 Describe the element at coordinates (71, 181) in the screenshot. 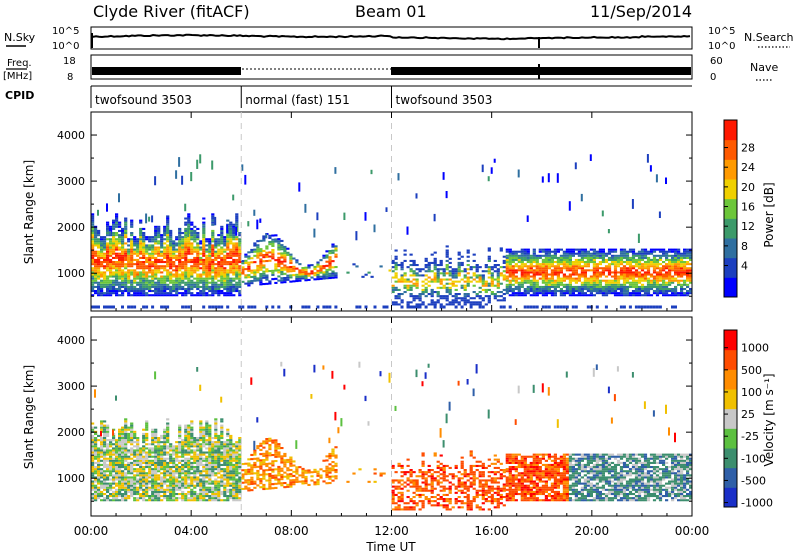

I see `y-tick-label: 3000` at that location.